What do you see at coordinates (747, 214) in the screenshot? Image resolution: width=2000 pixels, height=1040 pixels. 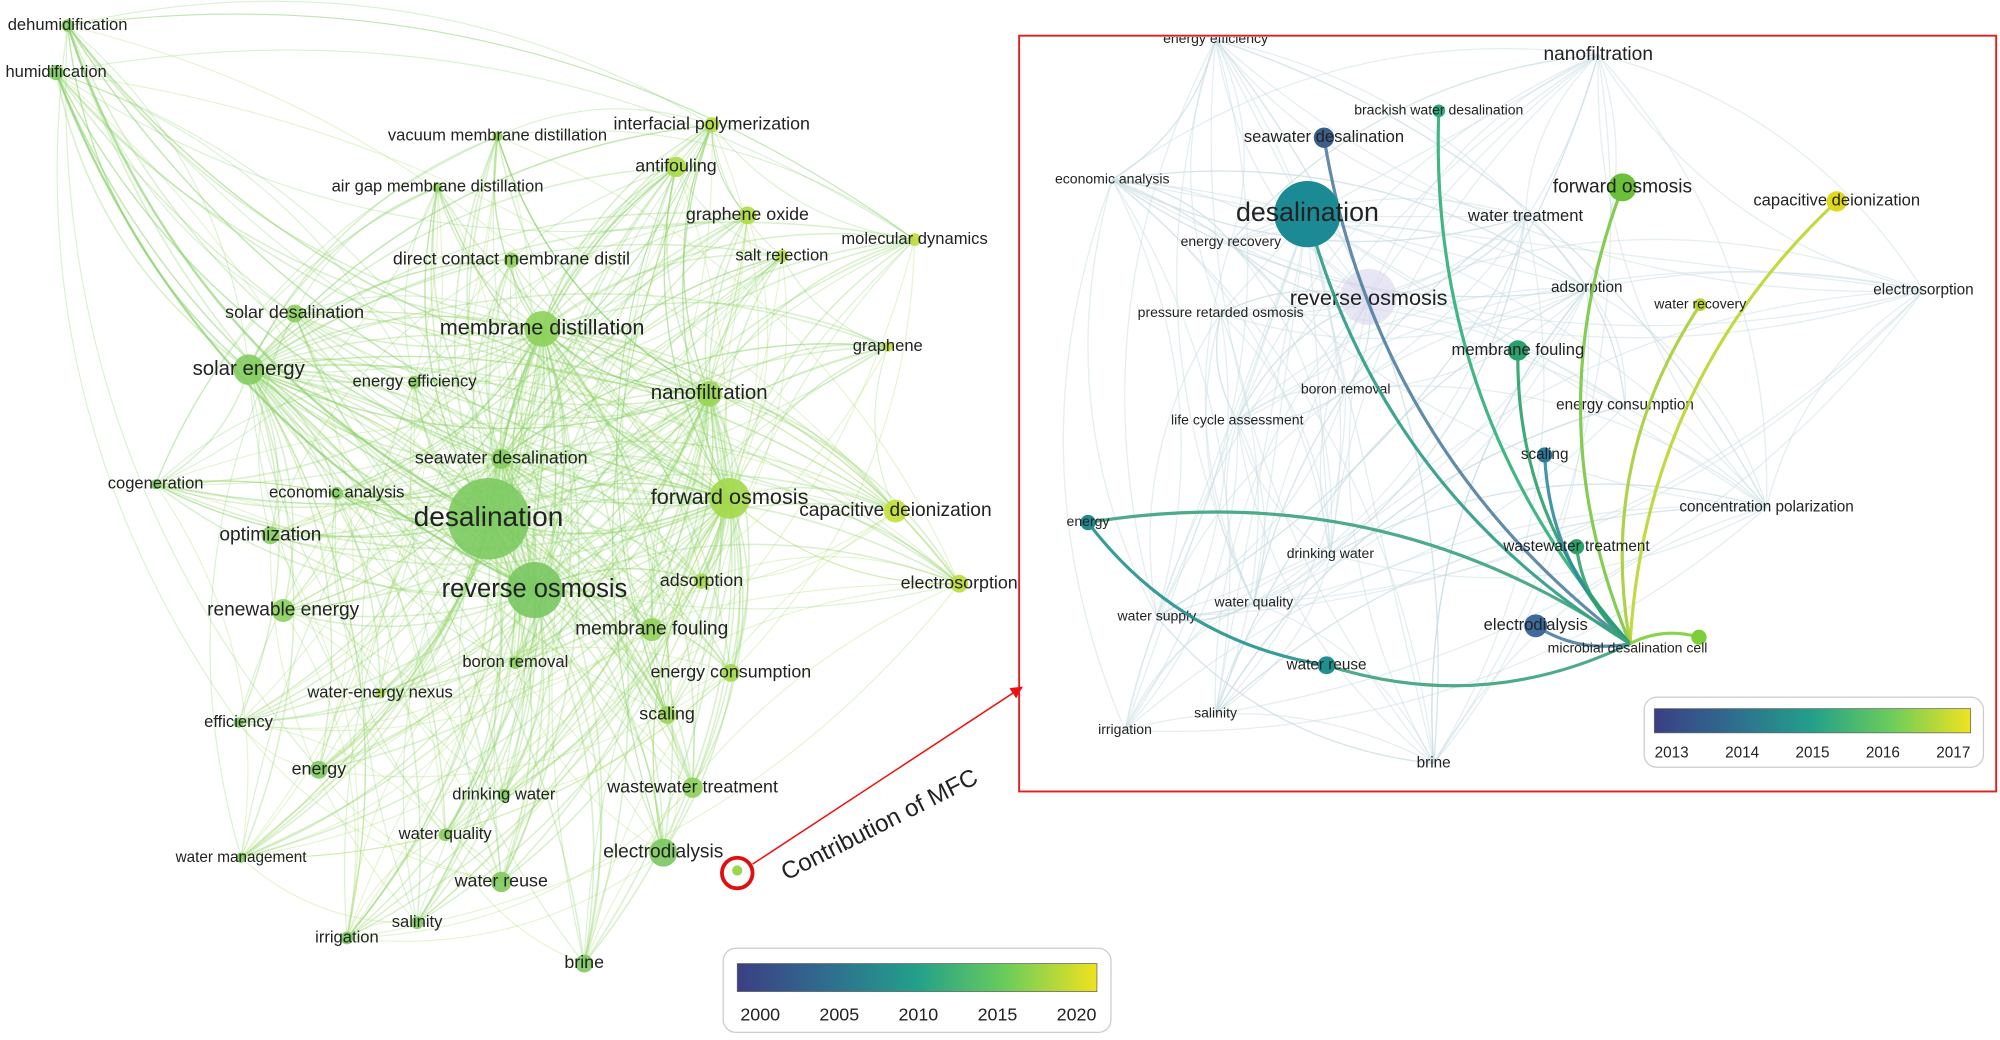 I see `node-label: graphene oxide` at bounding box center [747, 214].